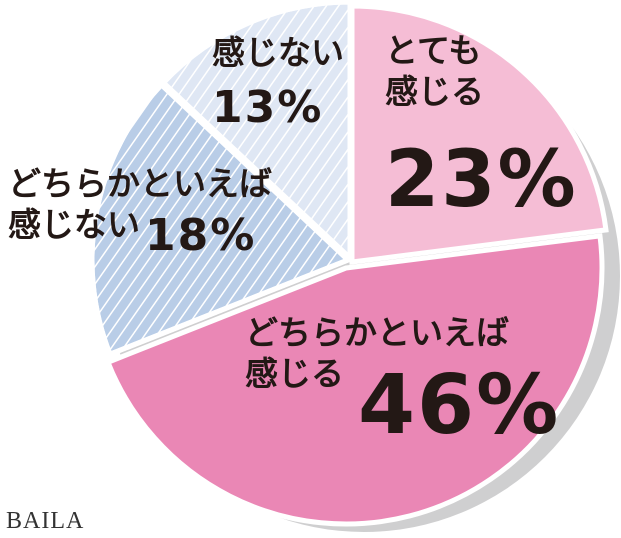 The height and width of the screenshot is (538, 621). I want to click on slice-label: どちらかといえば感じる, so click(377, 353).